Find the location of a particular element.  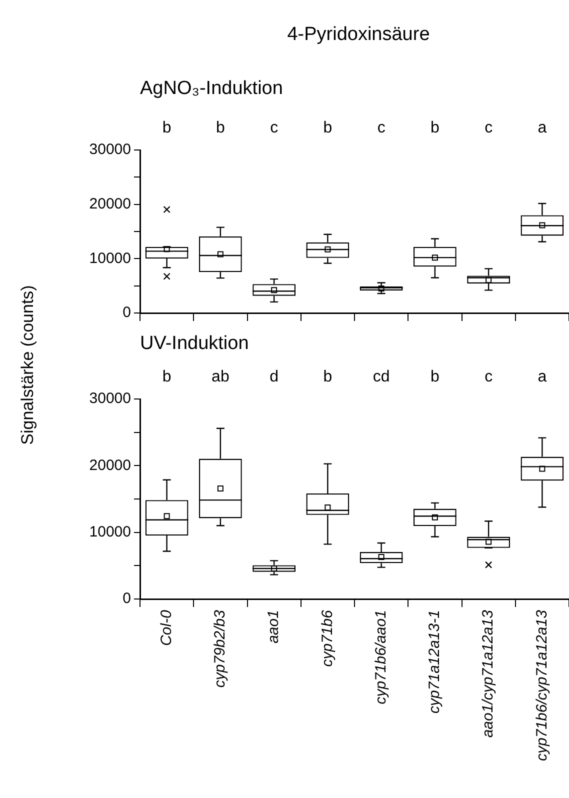

x-tick-label: aao1 is located at coordinates (273, 627).